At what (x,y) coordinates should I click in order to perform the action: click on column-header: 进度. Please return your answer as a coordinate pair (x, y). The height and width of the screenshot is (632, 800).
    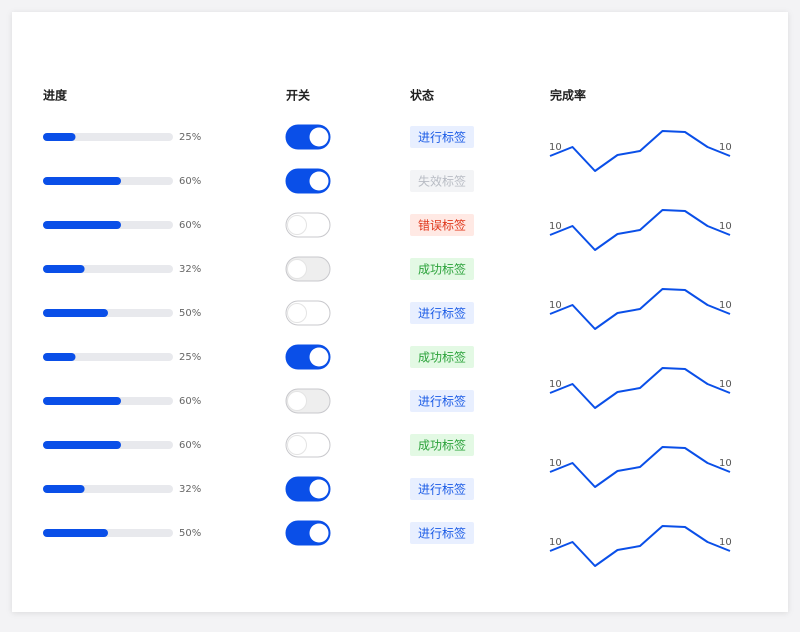
    Looking at the image, I should click on (55, 95).